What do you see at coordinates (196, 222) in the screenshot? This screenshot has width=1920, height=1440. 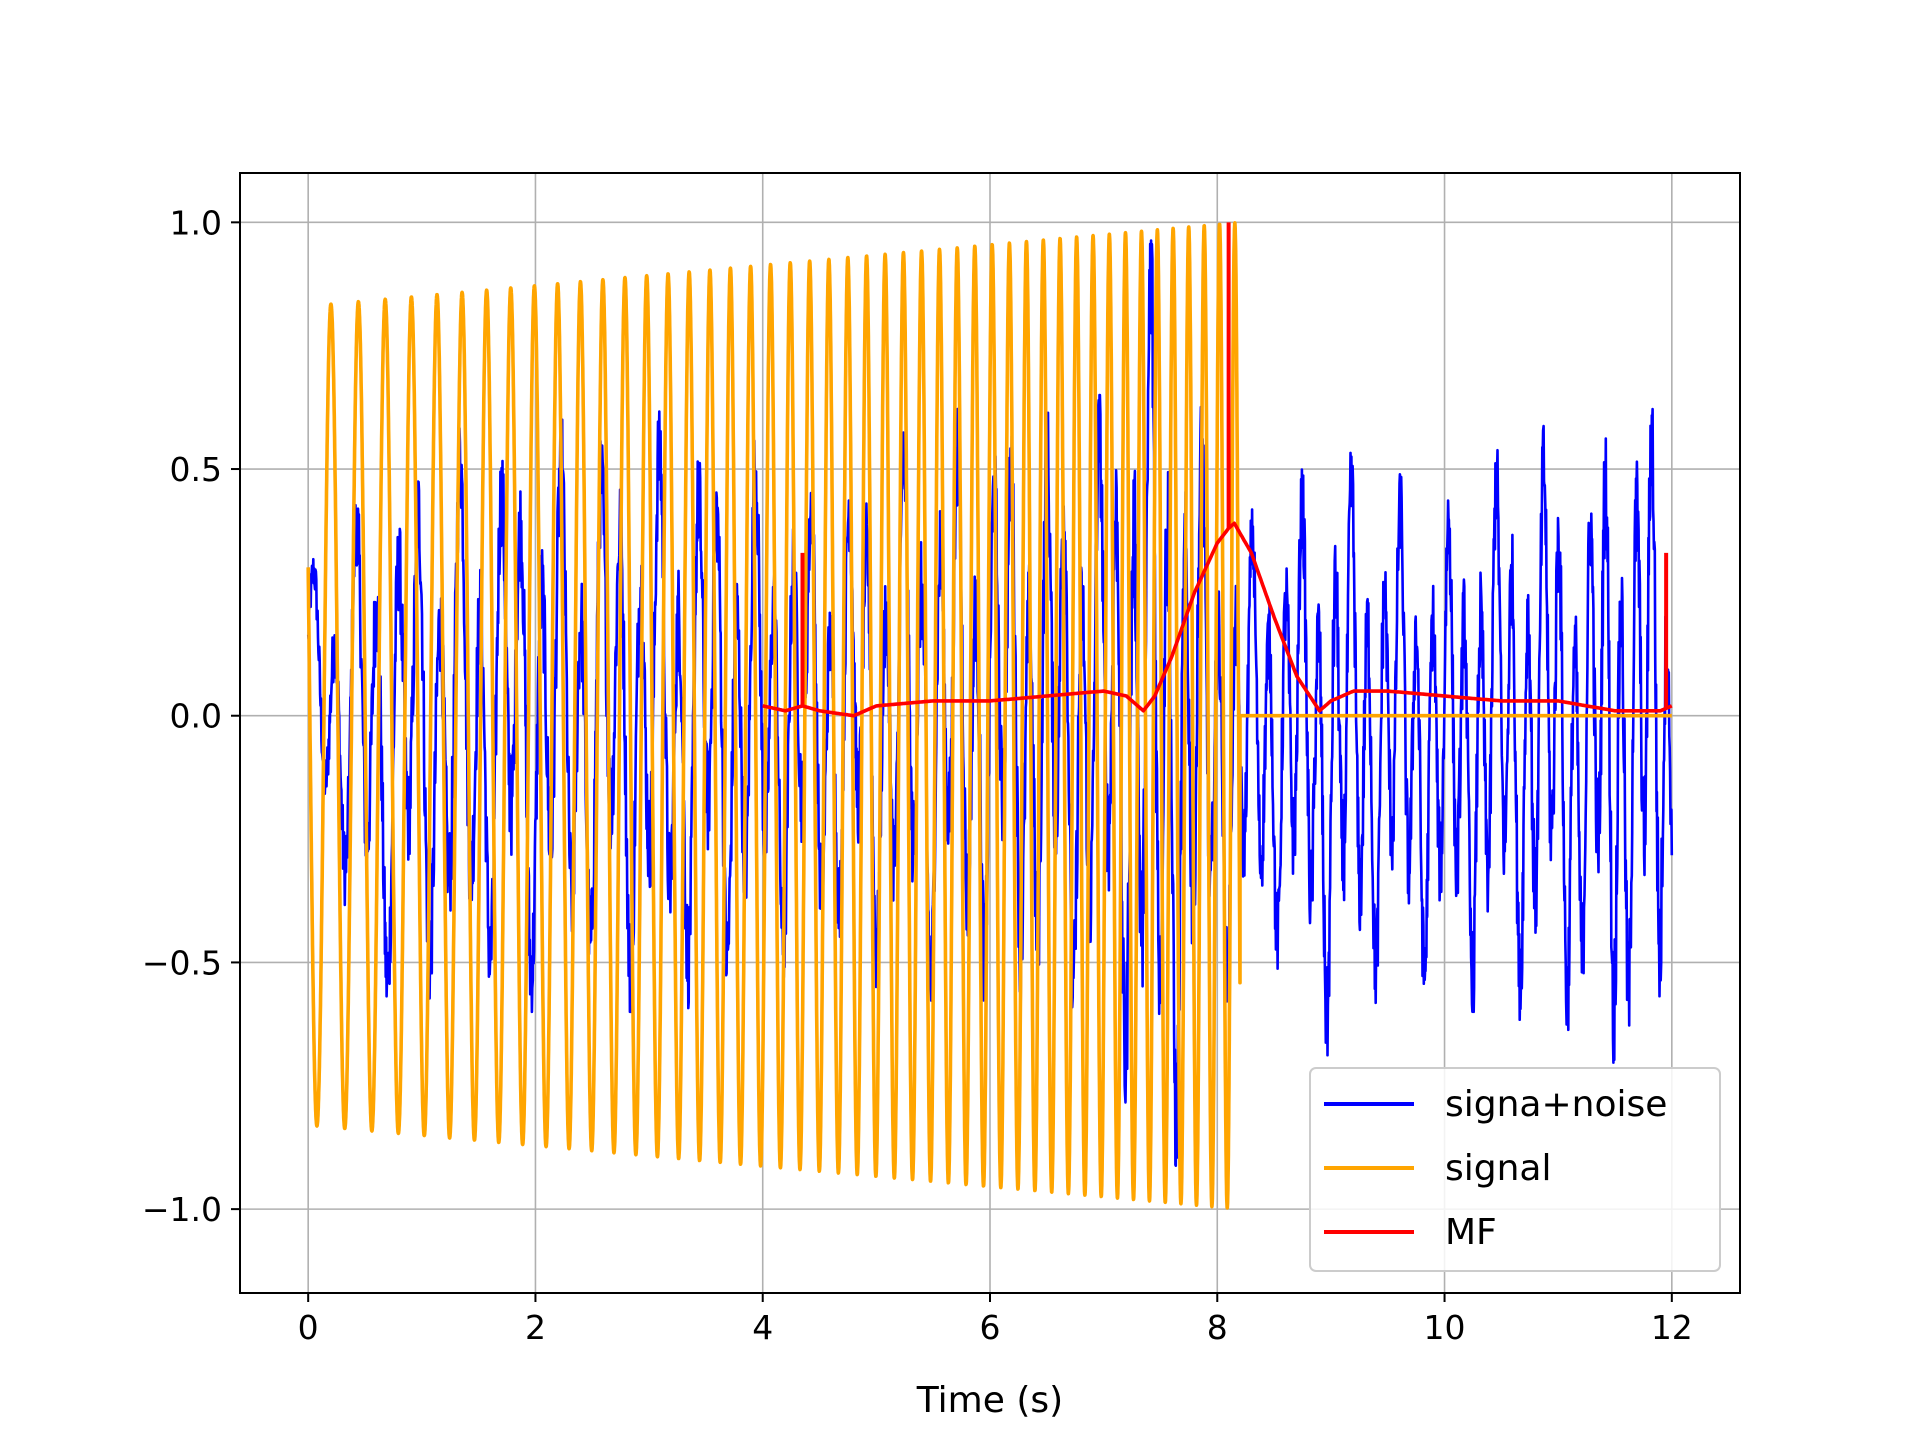 I see `y-tick-label: 1.0` at bounding box center [196, 222].